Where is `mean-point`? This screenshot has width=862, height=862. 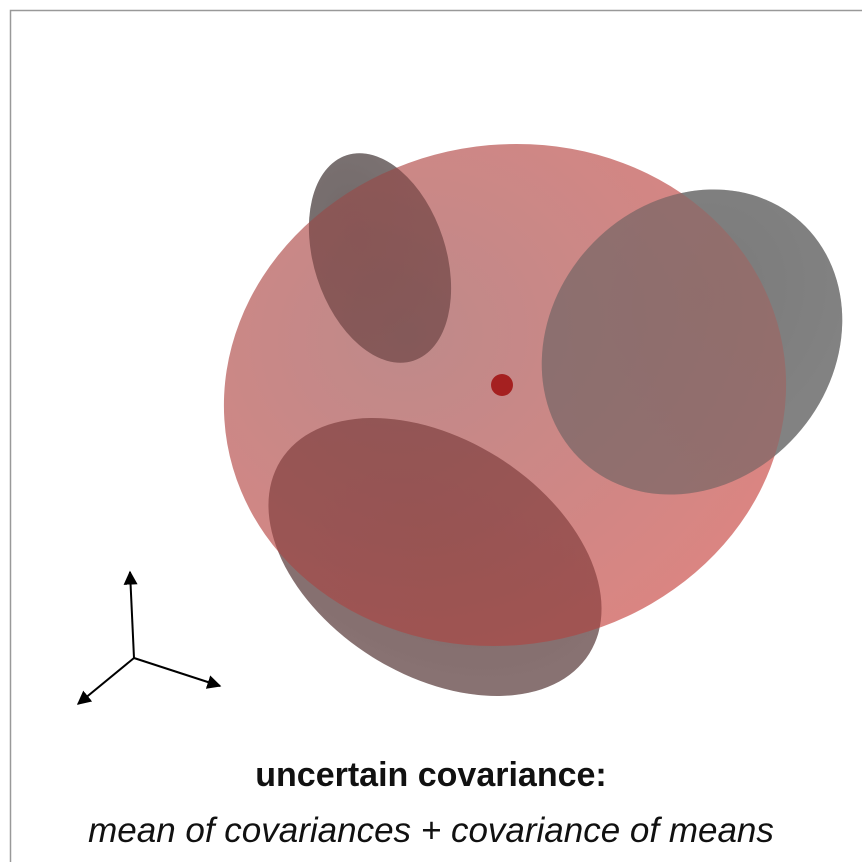 mean-point is located at coordinates (502, 385).